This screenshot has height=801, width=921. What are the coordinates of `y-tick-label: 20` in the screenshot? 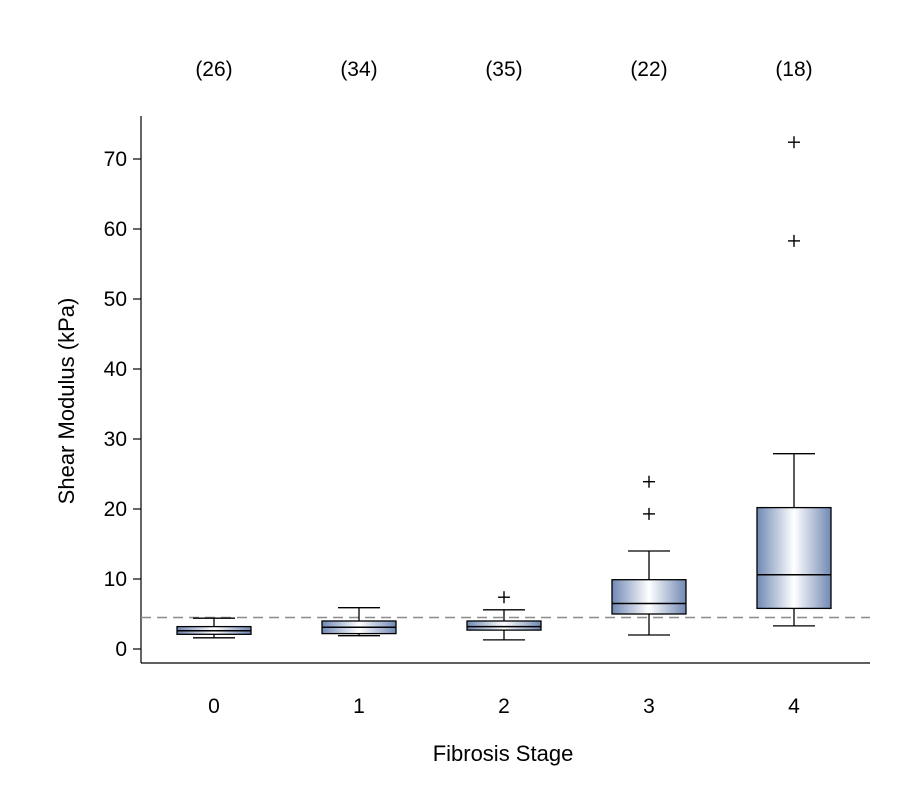 It's located at (115, 509).